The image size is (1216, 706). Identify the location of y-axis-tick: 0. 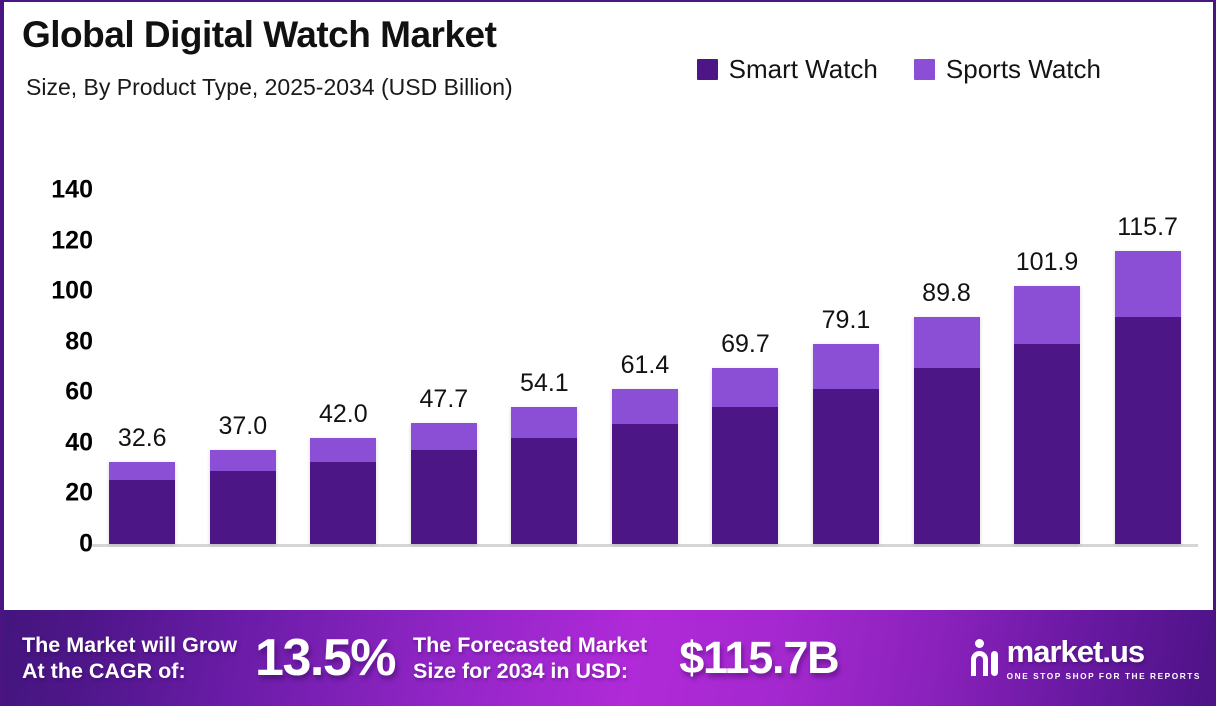
(86, 543).